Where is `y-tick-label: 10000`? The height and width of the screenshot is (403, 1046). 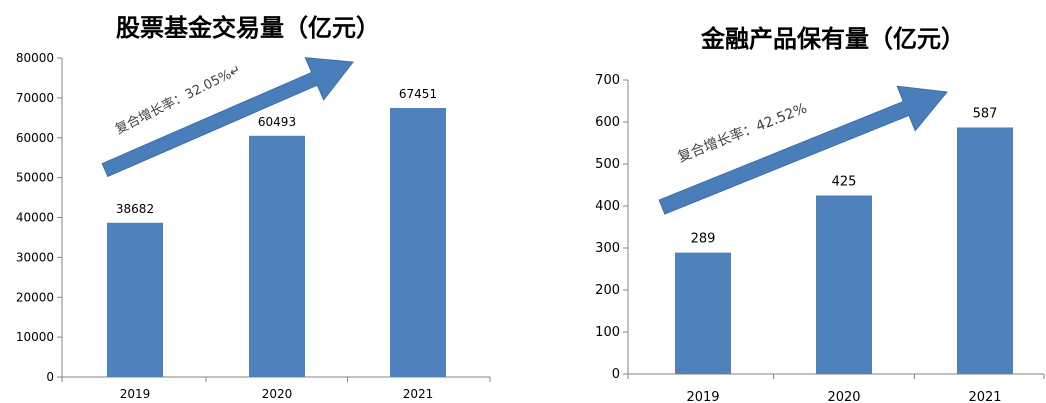 y-tick-label: 10000 is located at coordinates (35, 337).